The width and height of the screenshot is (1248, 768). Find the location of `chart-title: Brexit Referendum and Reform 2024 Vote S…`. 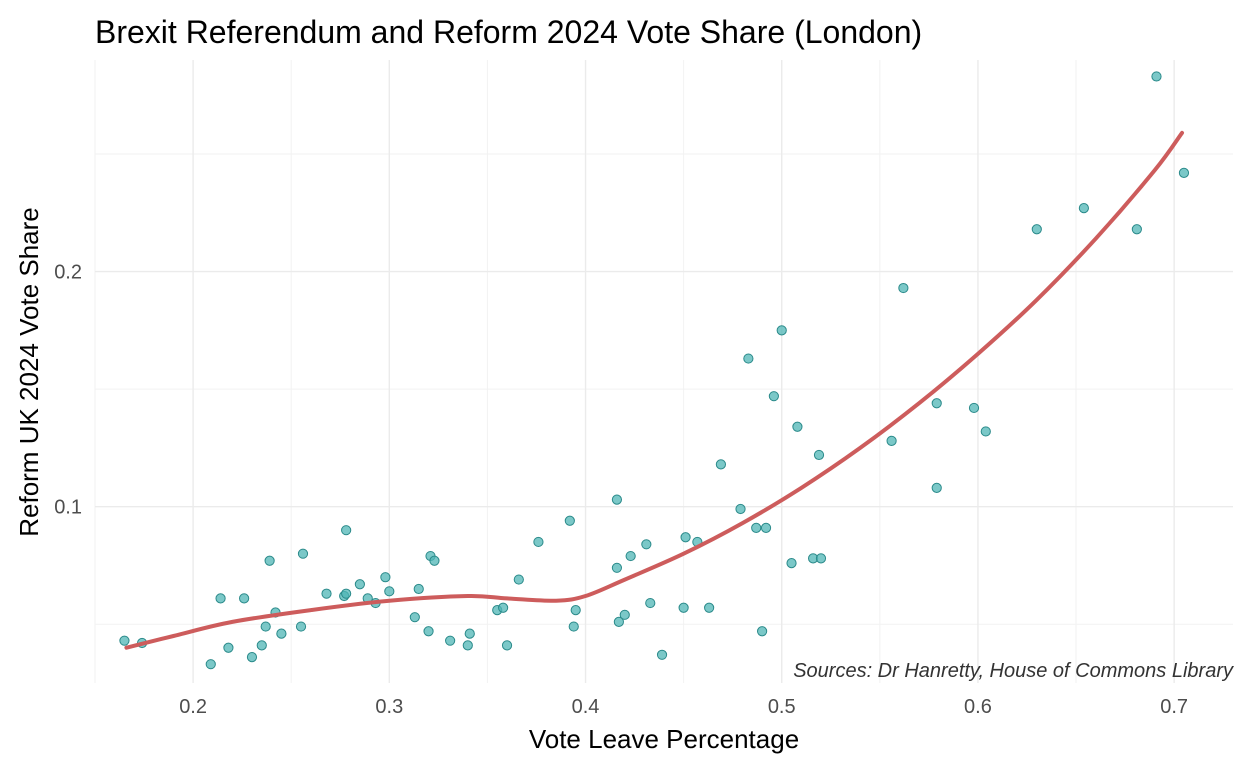

chart-title: Brexit Referendum and Reform 2024 Vote S… is located at coordinates (508, 32).